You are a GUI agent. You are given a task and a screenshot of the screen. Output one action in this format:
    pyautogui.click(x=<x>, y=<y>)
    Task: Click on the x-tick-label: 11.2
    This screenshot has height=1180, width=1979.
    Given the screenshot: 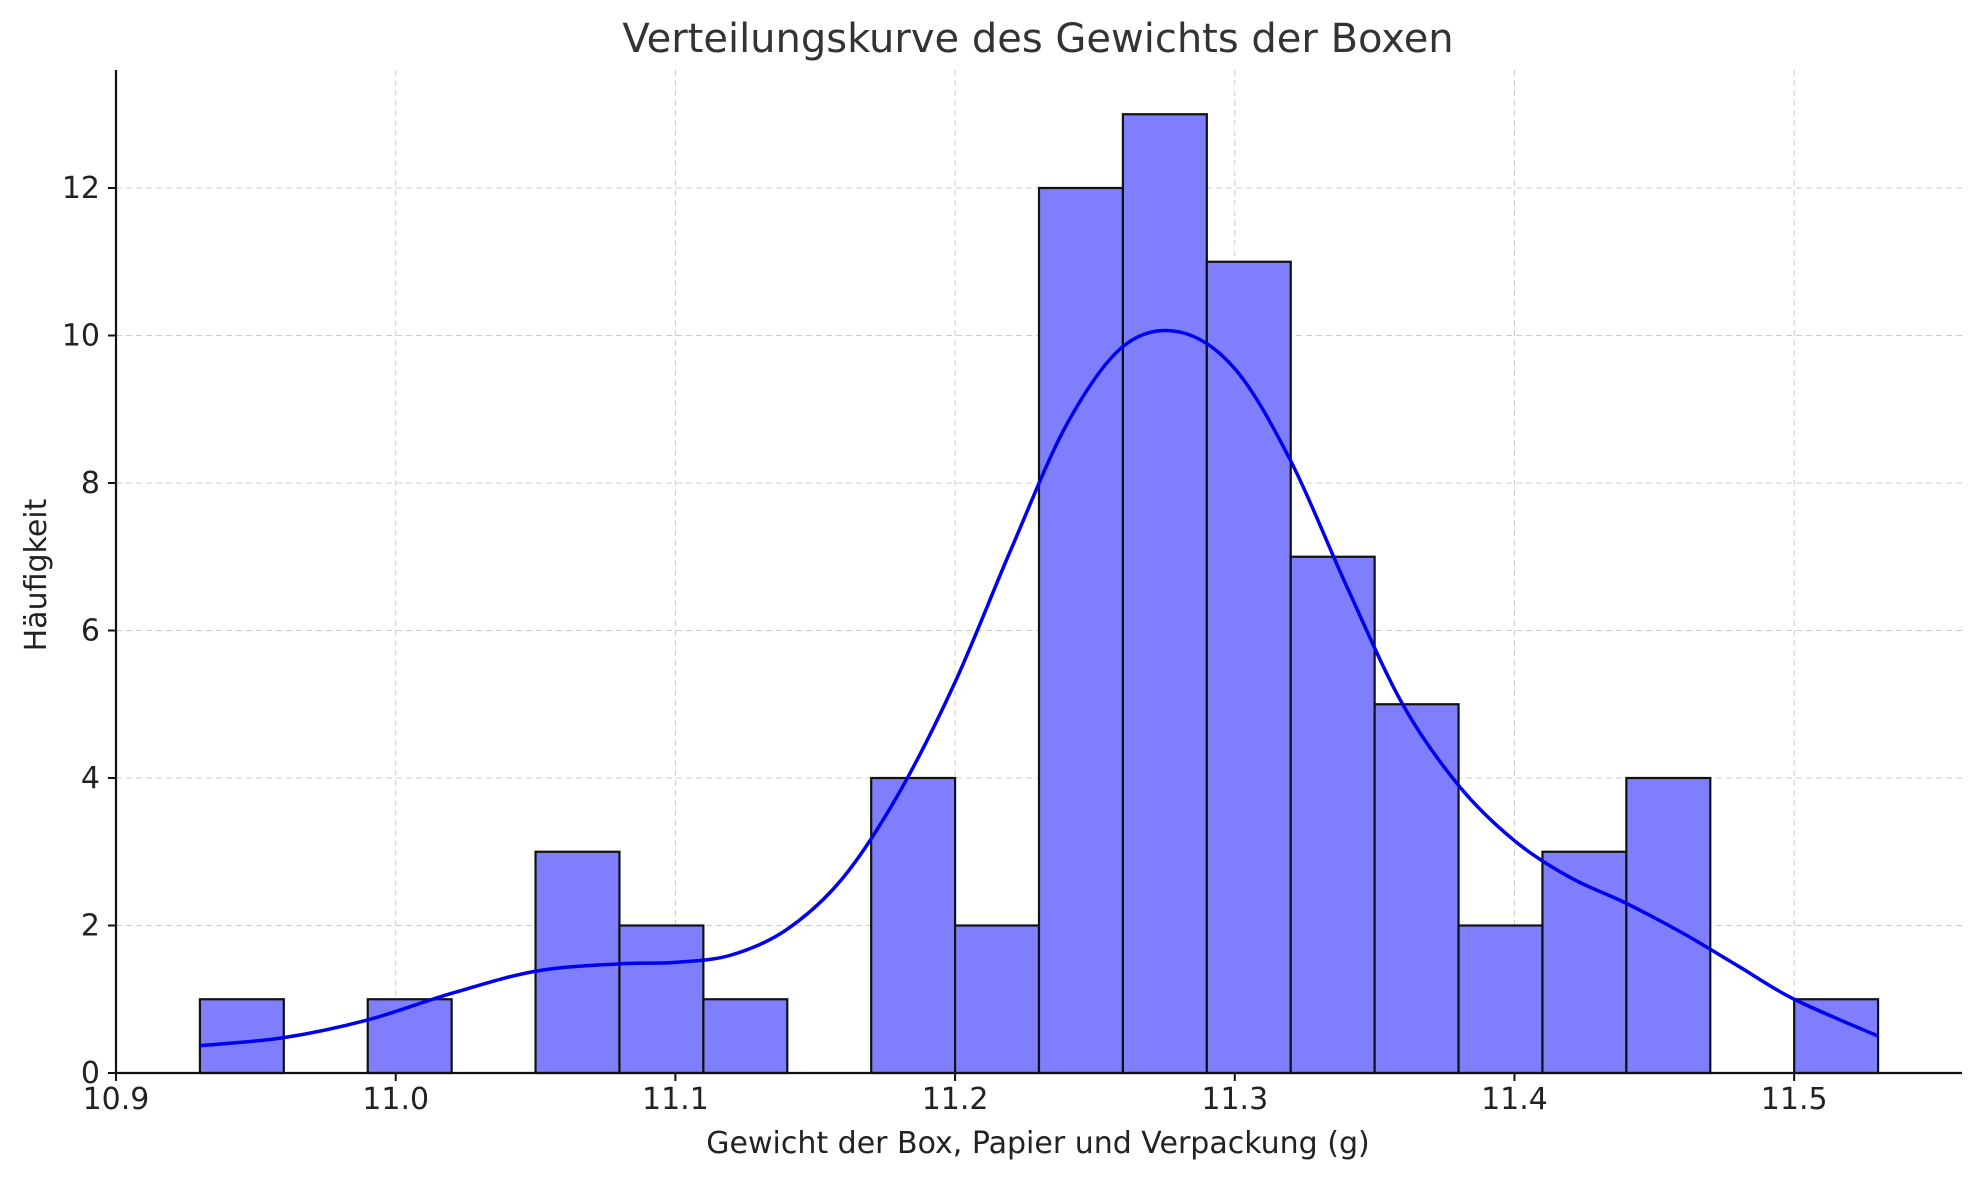 What is the action you would take?
    pyautogui.click(x=955, y=1099)
    